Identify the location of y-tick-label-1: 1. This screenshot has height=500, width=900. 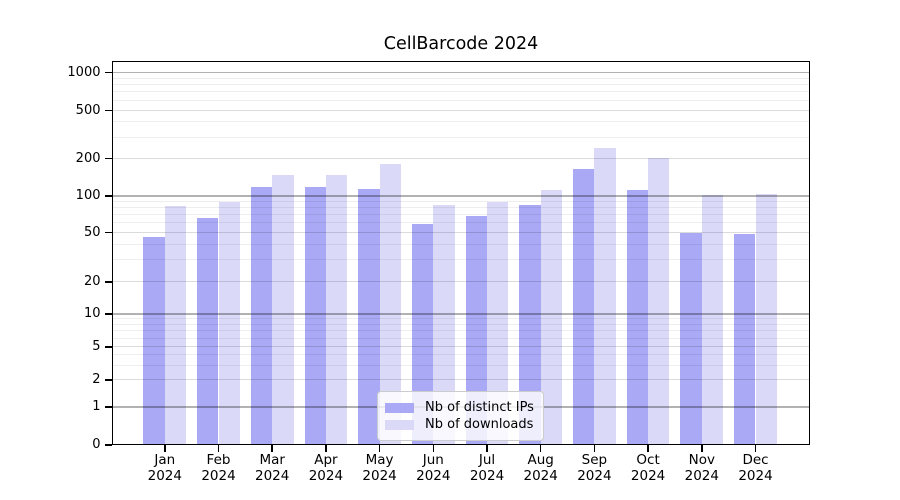
(96, 406).